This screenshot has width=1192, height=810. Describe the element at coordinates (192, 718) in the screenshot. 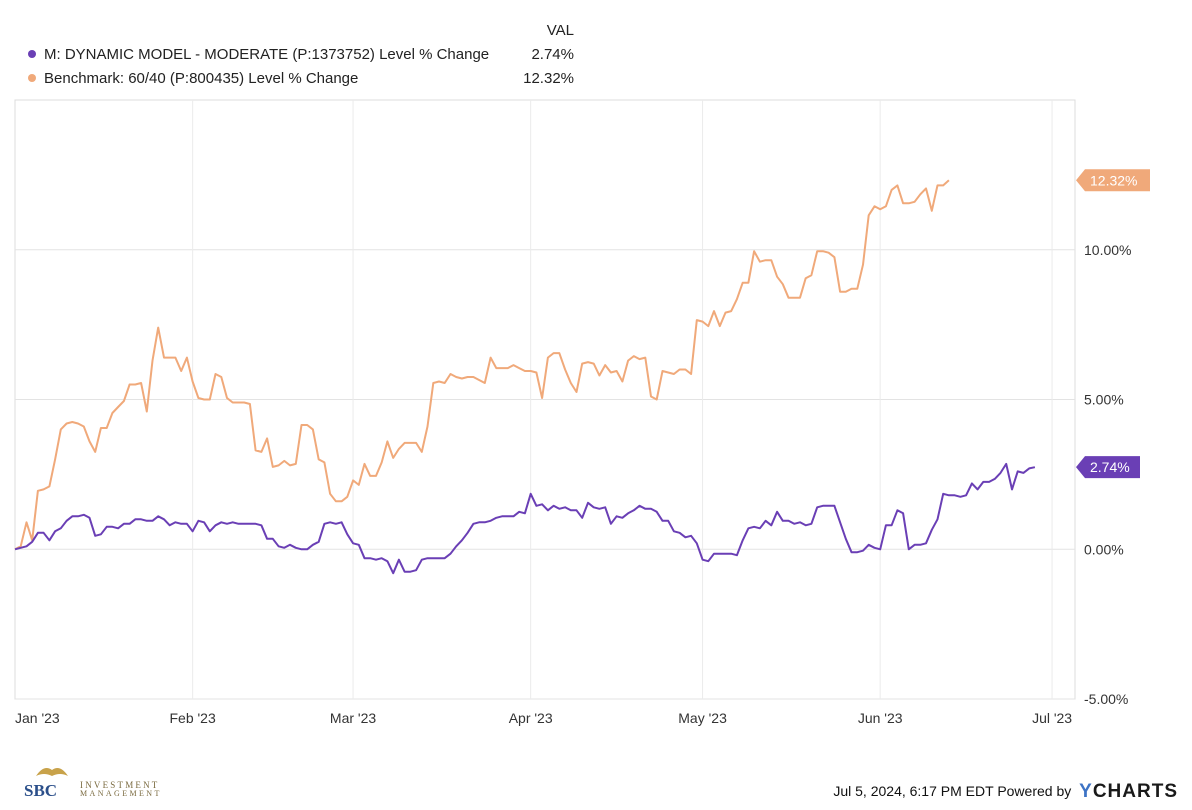

I see `x-tick-label: Feb '23` at that location.